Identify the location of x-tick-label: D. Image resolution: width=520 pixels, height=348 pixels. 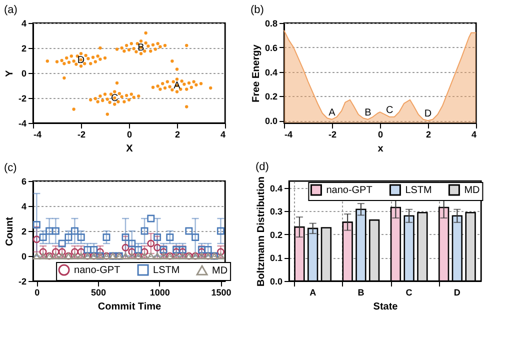
(457, 293).